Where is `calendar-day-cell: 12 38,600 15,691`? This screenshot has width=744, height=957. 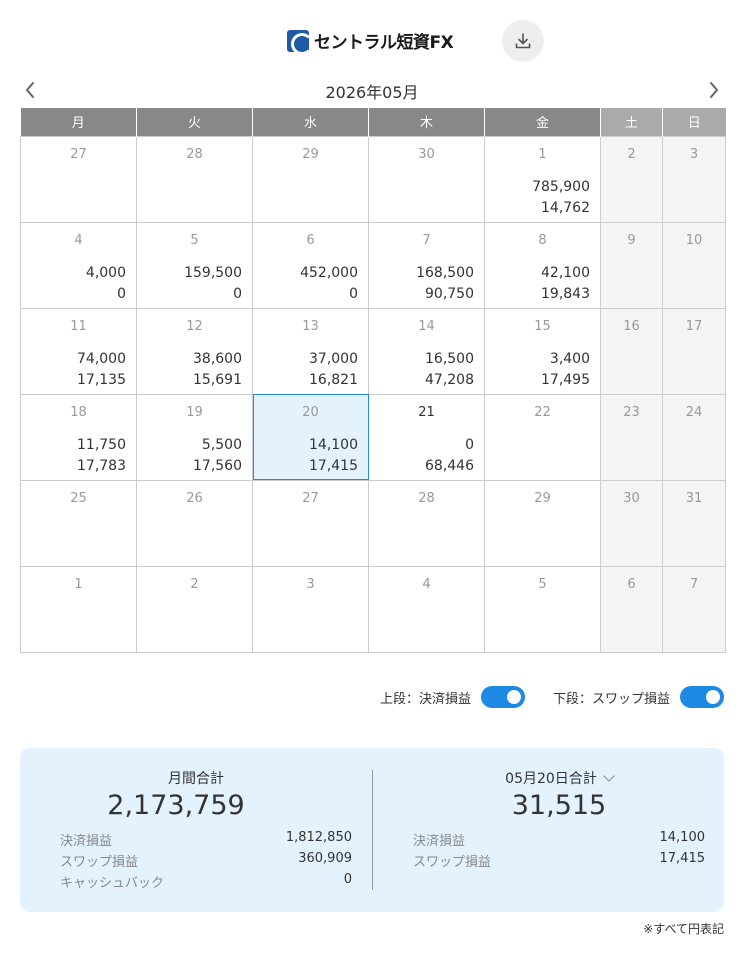
calendar-day-cell: 12 38,600 15,691 is located at coordinates (194, 351).